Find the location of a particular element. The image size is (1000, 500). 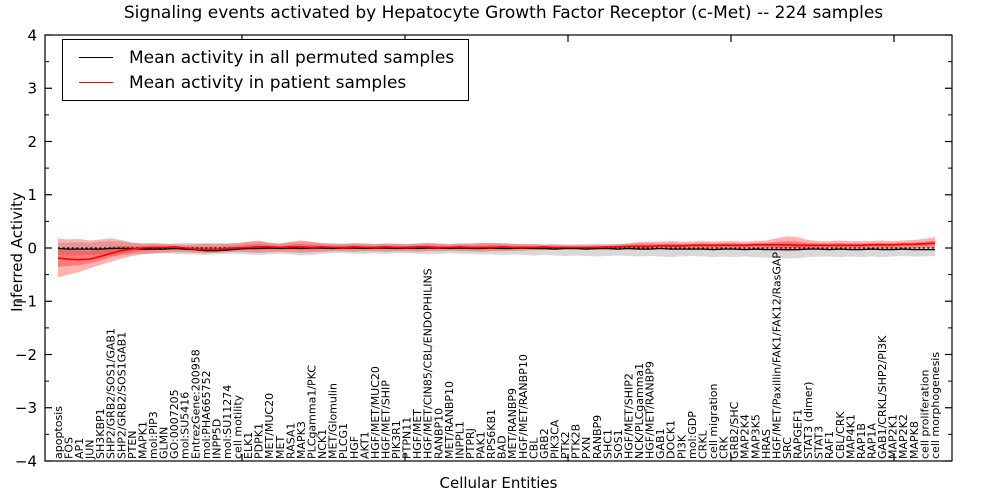

x-category-label: MAP3K5 is located at coordinates (755, 436).